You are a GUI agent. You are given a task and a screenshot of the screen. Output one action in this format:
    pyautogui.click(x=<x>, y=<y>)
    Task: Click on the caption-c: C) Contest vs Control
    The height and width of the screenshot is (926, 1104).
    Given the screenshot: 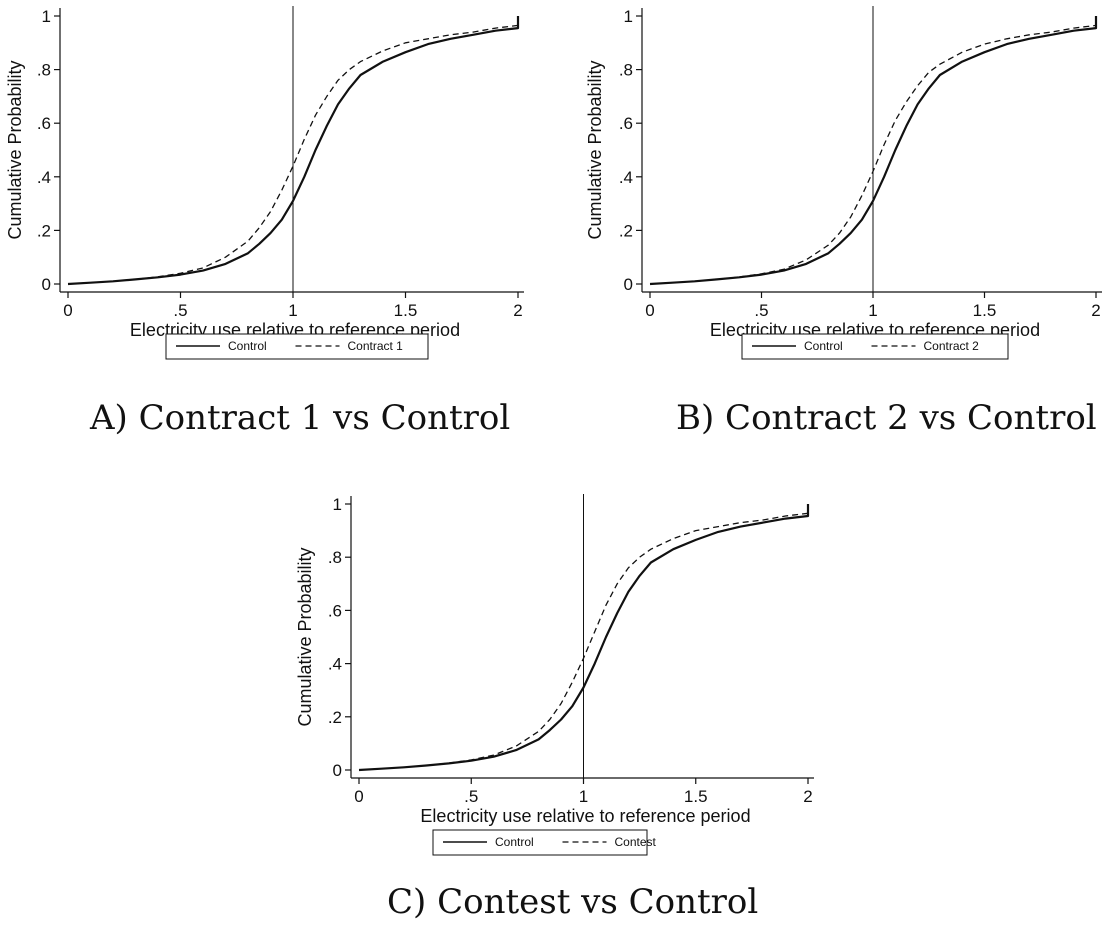 What is the action you would take?
    pyautogui.click(x=573, y=902)
    